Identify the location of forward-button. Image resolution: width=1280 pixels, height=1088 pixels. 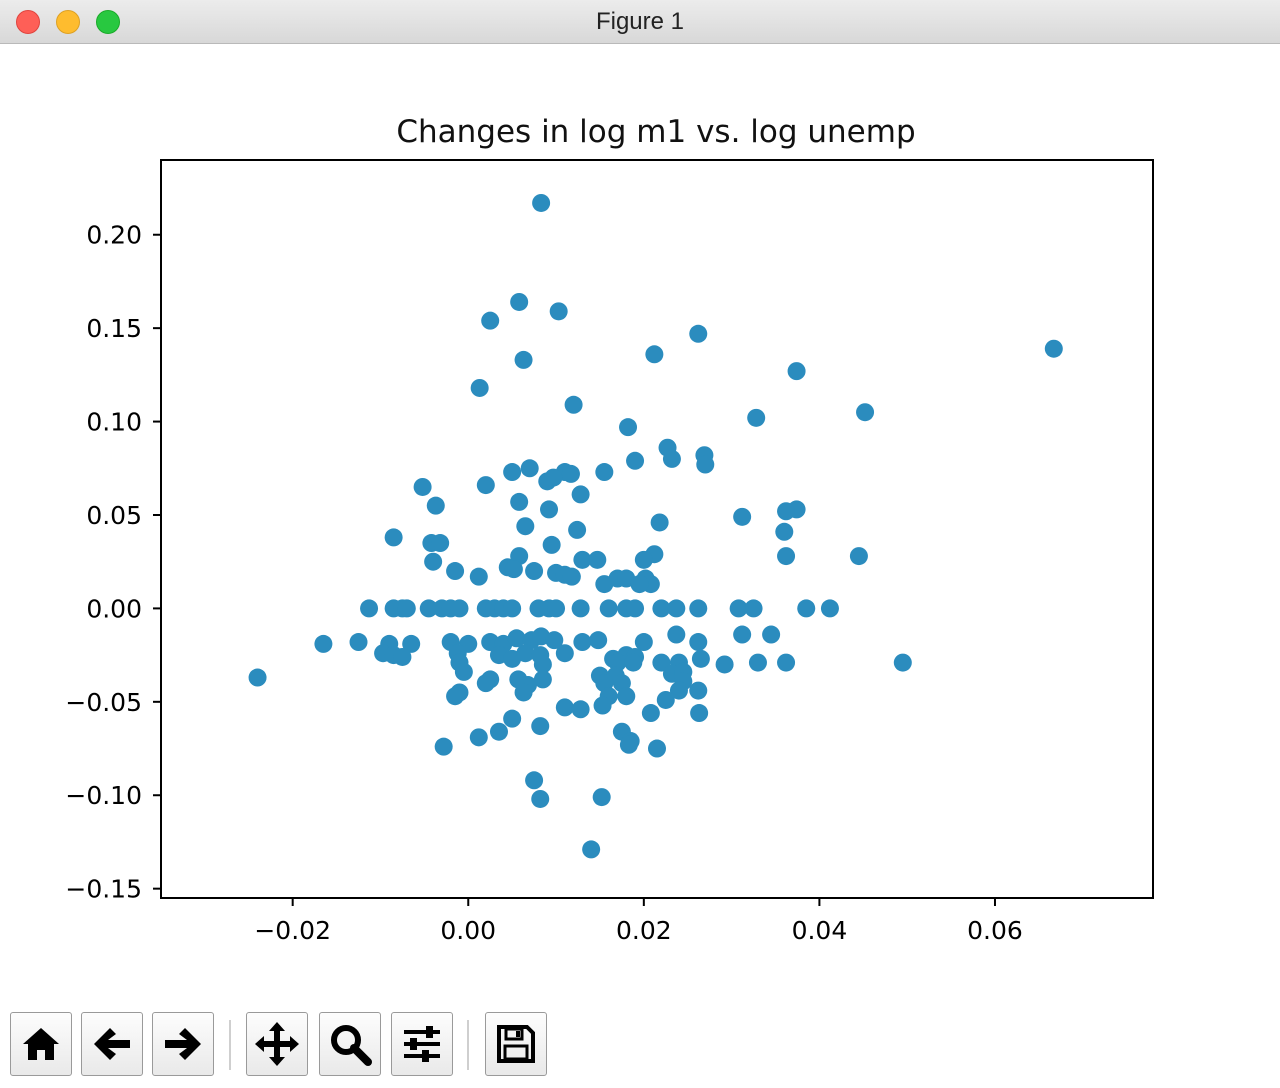
(183, 1044).